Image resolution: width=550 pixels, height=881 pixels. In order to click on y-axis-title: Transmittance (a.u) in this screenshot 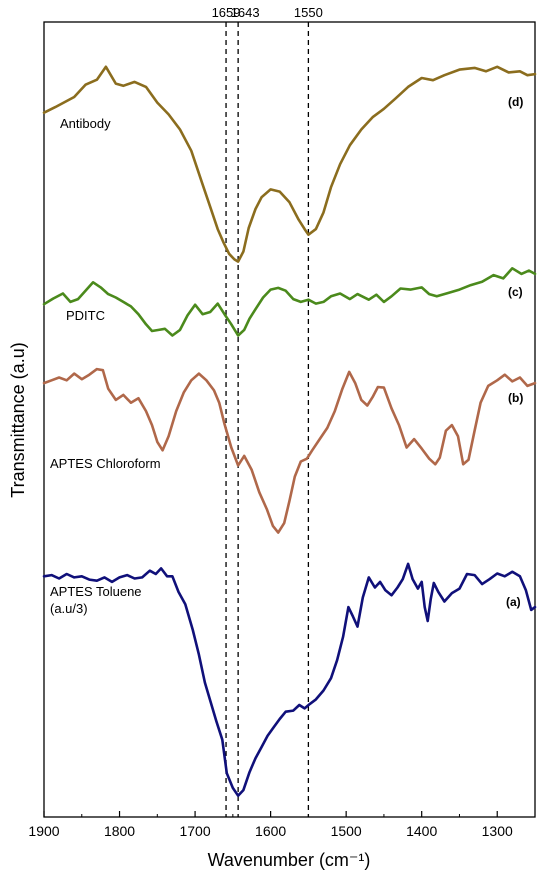, I will do `click(18, 419)`.